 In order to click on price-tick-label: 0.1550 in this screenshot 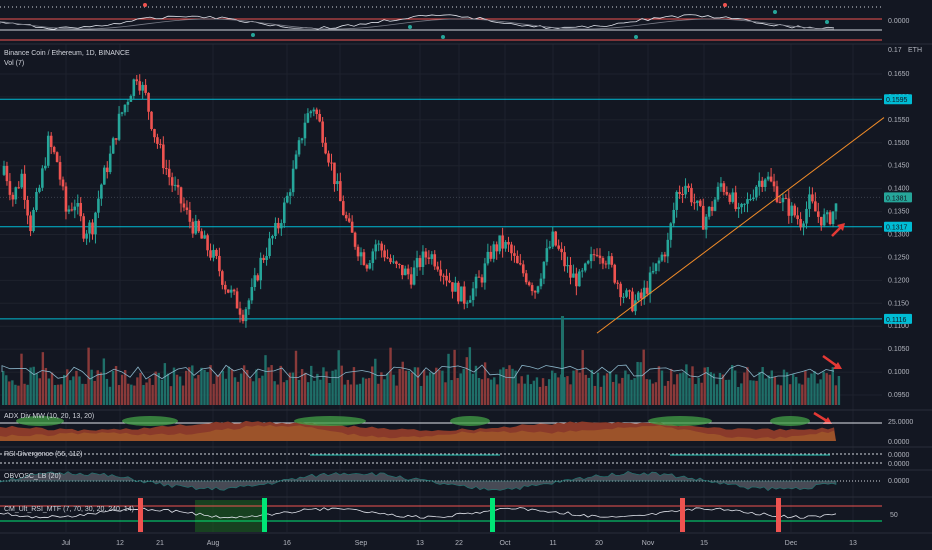, I will do `click(899, 120)`.